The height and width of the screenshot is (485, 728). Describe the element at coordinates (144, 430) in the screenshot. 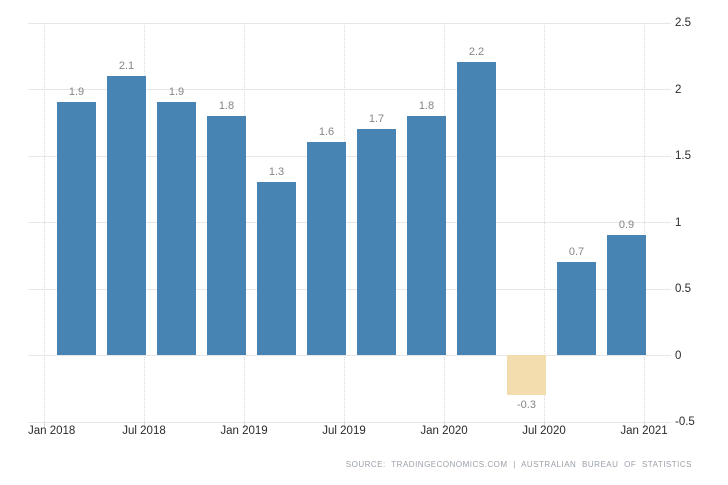

I see `x-axis-tick-label: Jul 2018` at that location.